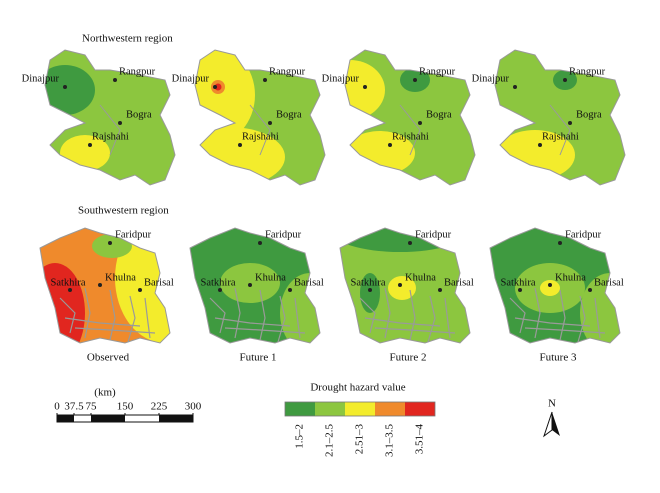 Image resolution: width=660 pixels, height=493 pixels. I want to click on city-label: Bogra, so click(439, 114).